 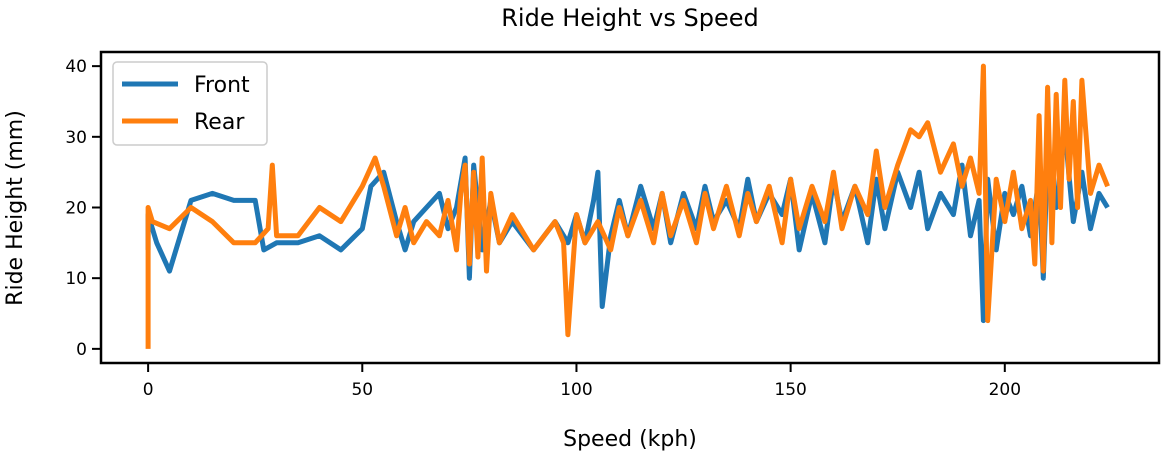 I want to click on chart-title: Ride Height vs Speed, so click(x=630, y=18).